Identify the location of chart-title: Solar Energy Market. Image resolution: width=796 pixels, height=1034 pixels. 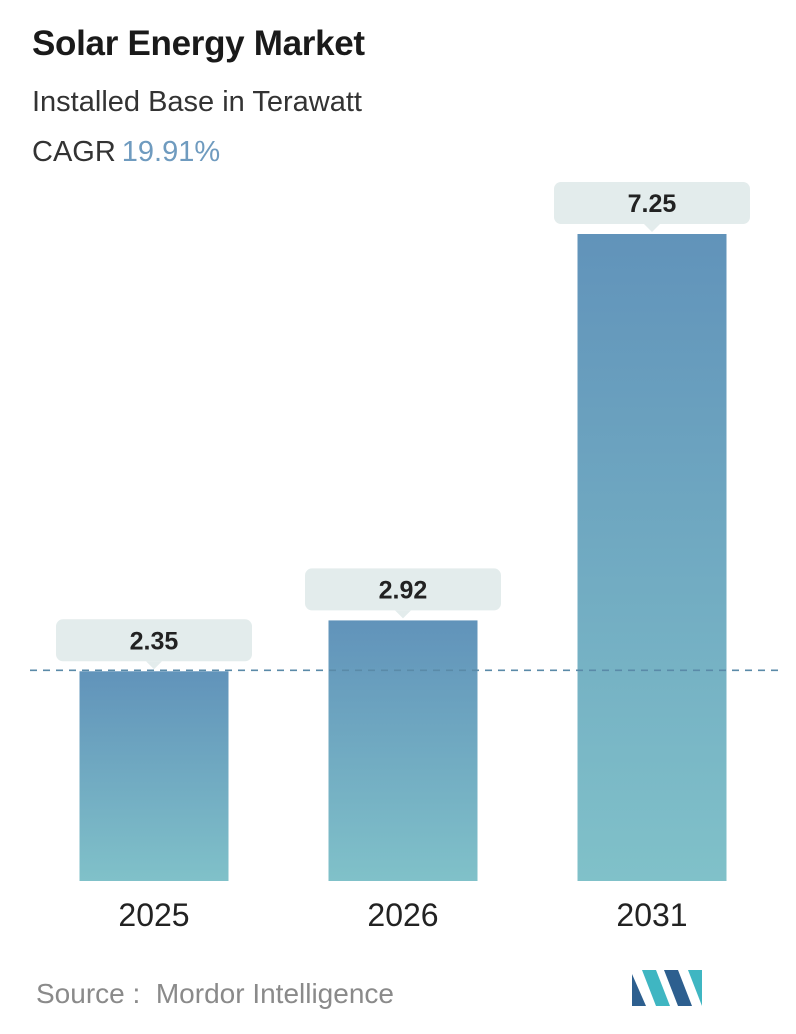
(198, 43).